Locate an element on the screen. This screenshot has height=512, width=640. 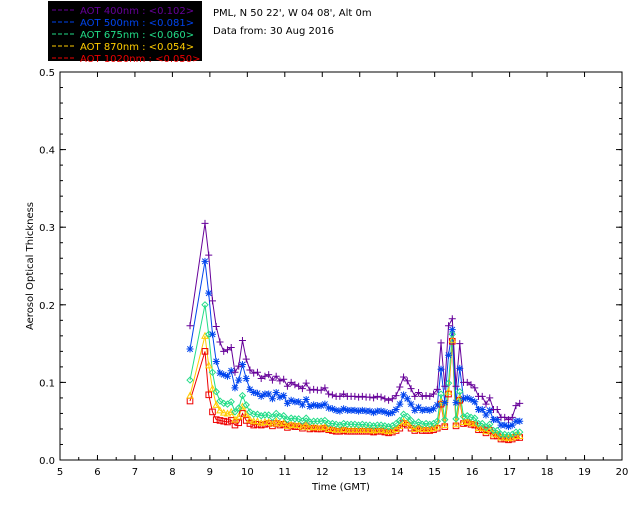
y-tick-label: 0.4 is located at coordinates (47, 151).